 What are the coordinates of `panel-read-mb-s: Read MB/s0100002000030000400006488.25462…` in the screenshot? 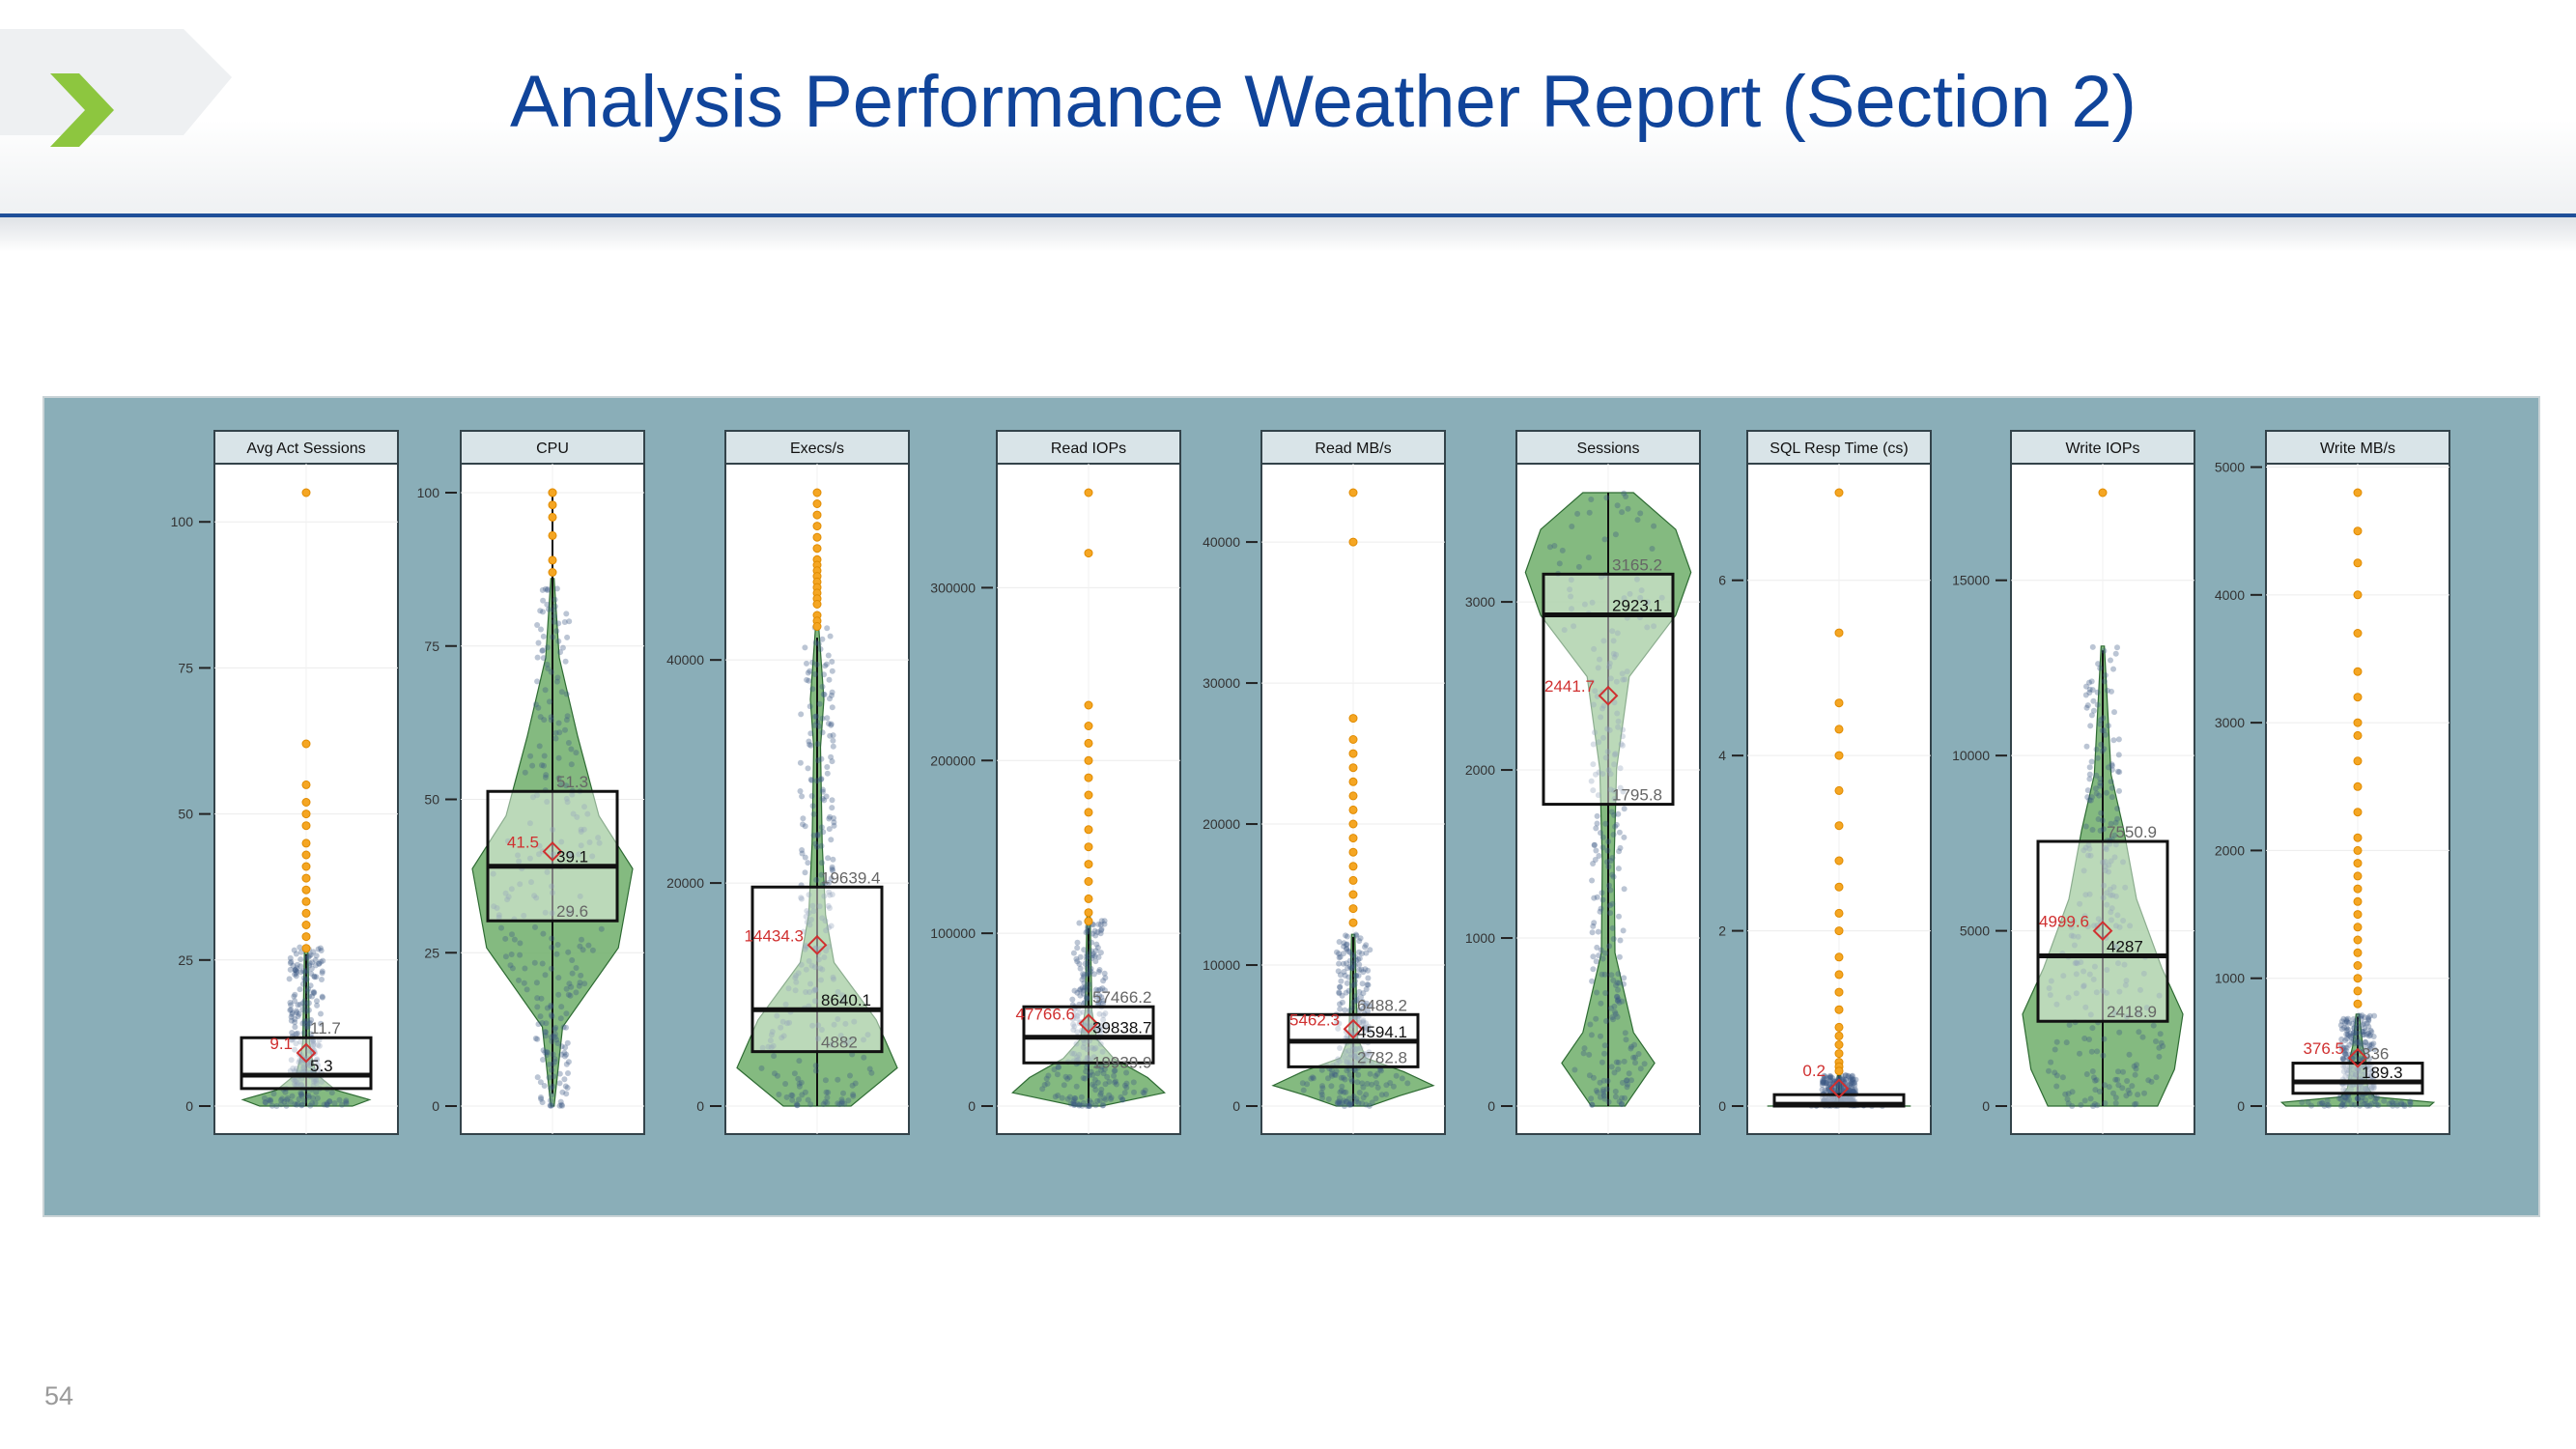 It's located at (1324, 782).